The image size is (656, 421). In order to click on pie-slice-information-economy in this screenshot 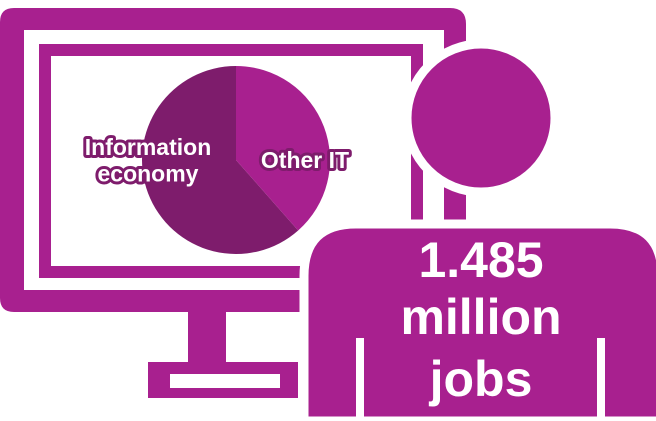, I will do `click(220, 160)`.